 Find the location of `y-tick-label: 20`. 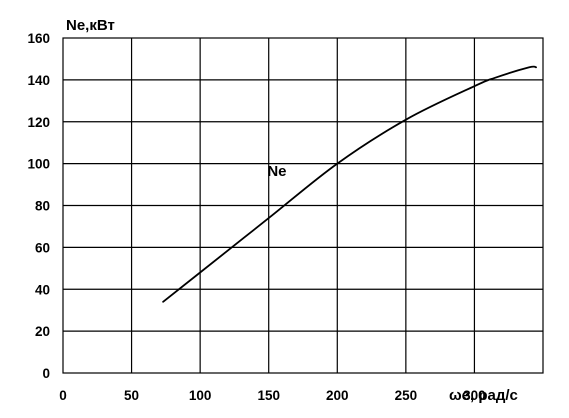

y-tick-label: 20 is located at coordinates (42, 331).